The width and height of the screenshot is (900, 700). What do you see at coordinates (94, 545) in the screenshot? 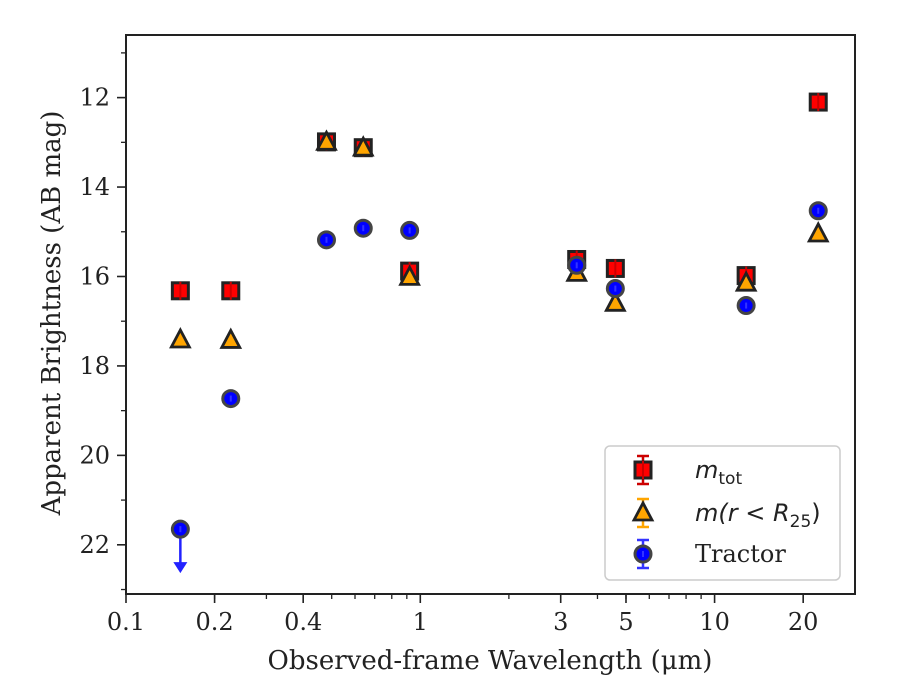
I see `y-tick-label: 22` at bounding box center [94, 545].